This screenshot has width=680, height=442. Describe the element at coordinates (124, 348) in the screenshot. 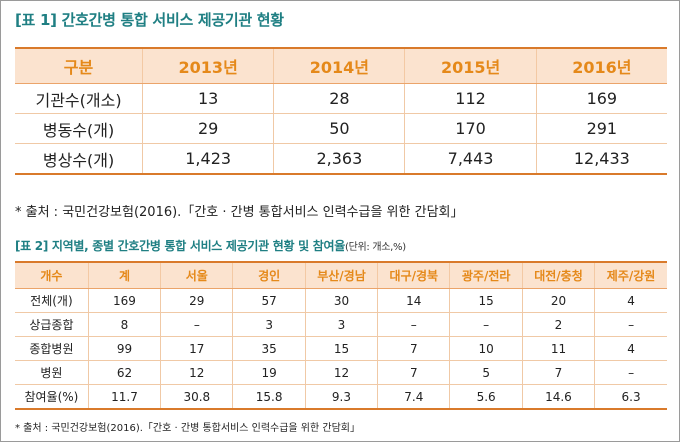

I see `table2-cell: 99` at that location.